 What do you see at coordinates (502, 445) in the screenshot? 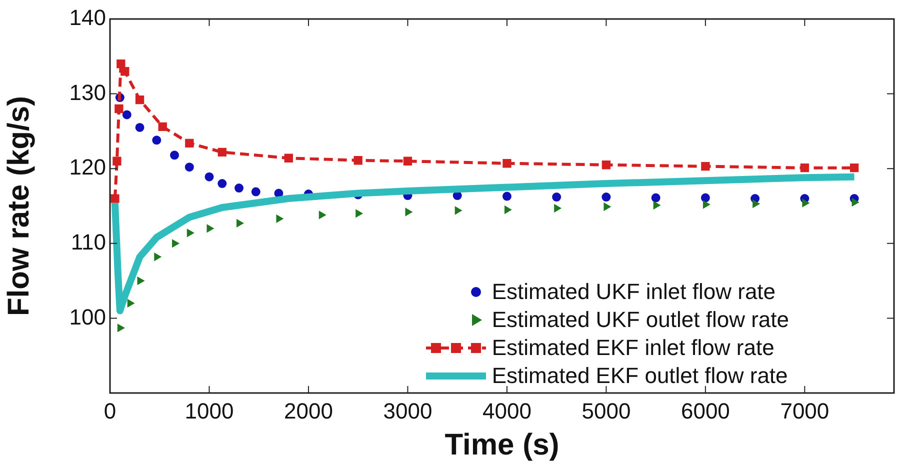
I see `x-axis-title: Time (s)` at bounding box center [502, 445].